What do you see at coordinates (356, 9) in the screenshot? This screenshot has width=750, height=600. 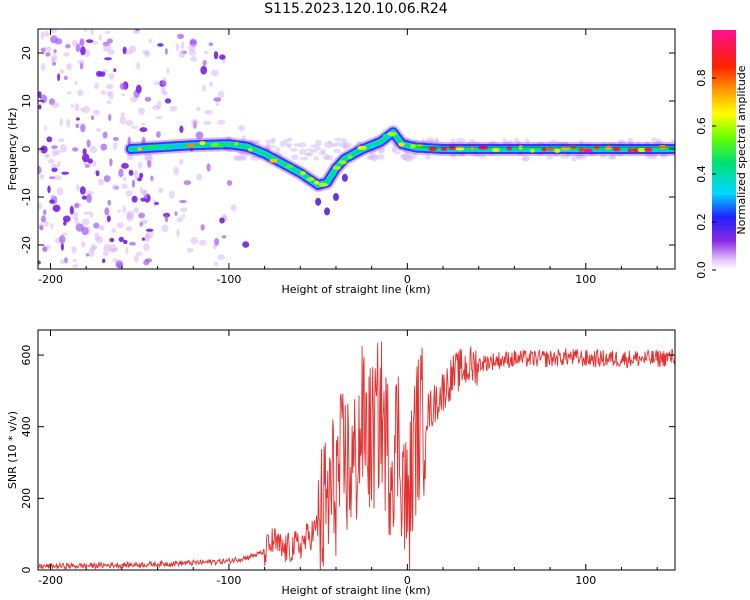 I see `chart-title: S115.2023.120.10.06.R24` at bounding box center [356, 9].